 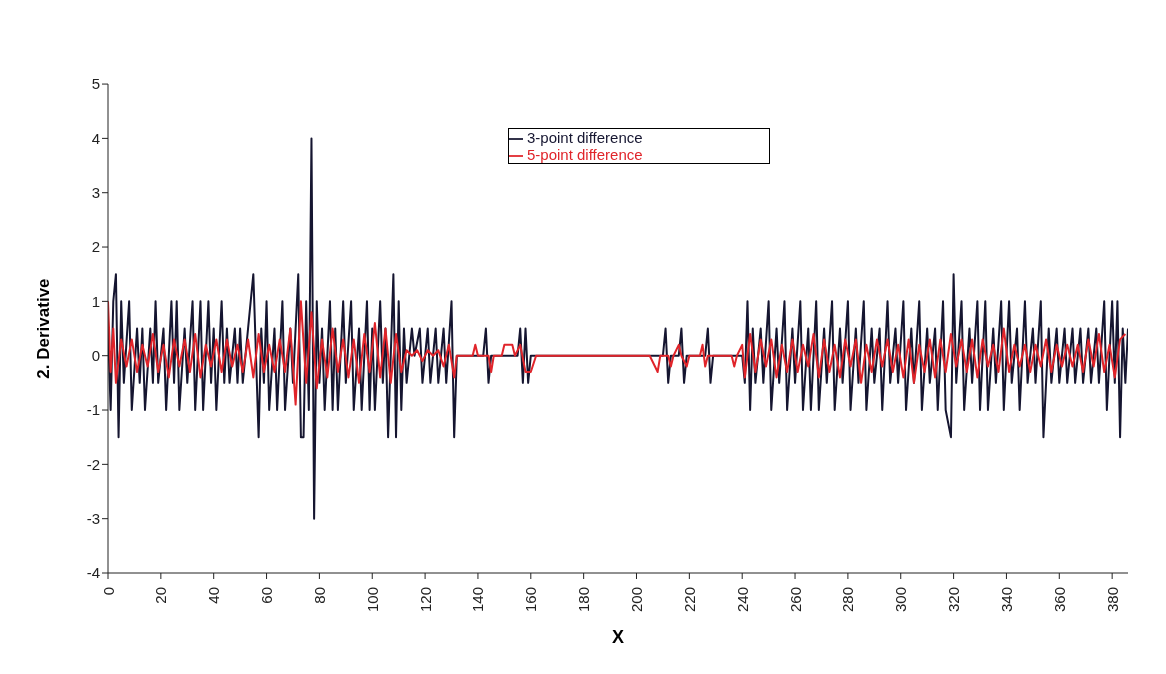 I want to click on legend-label: 5-point difference, so click(x=585, y=155).